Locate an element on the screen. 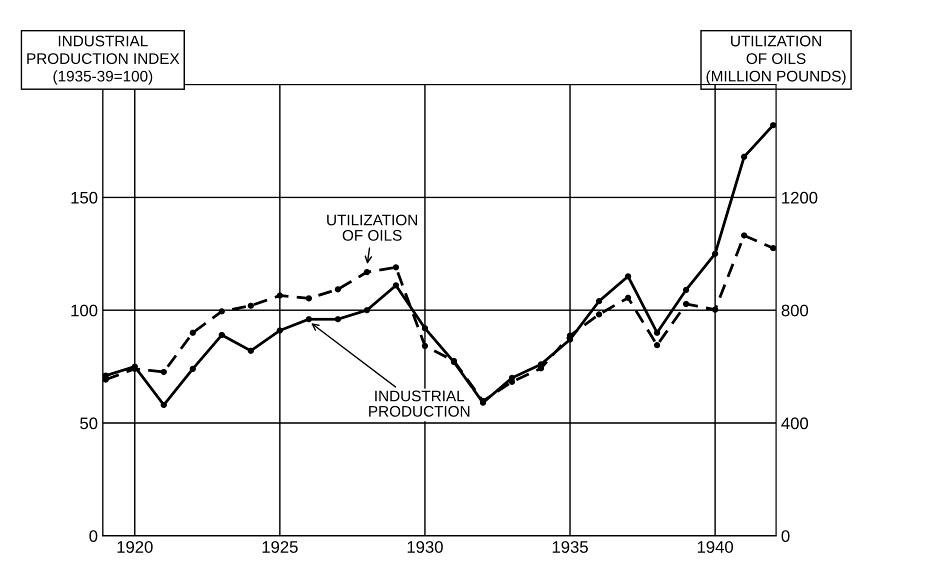 This screenshot has width=935, height=564. y2-tick-label: 1200 is located at coordinates (800, 198).